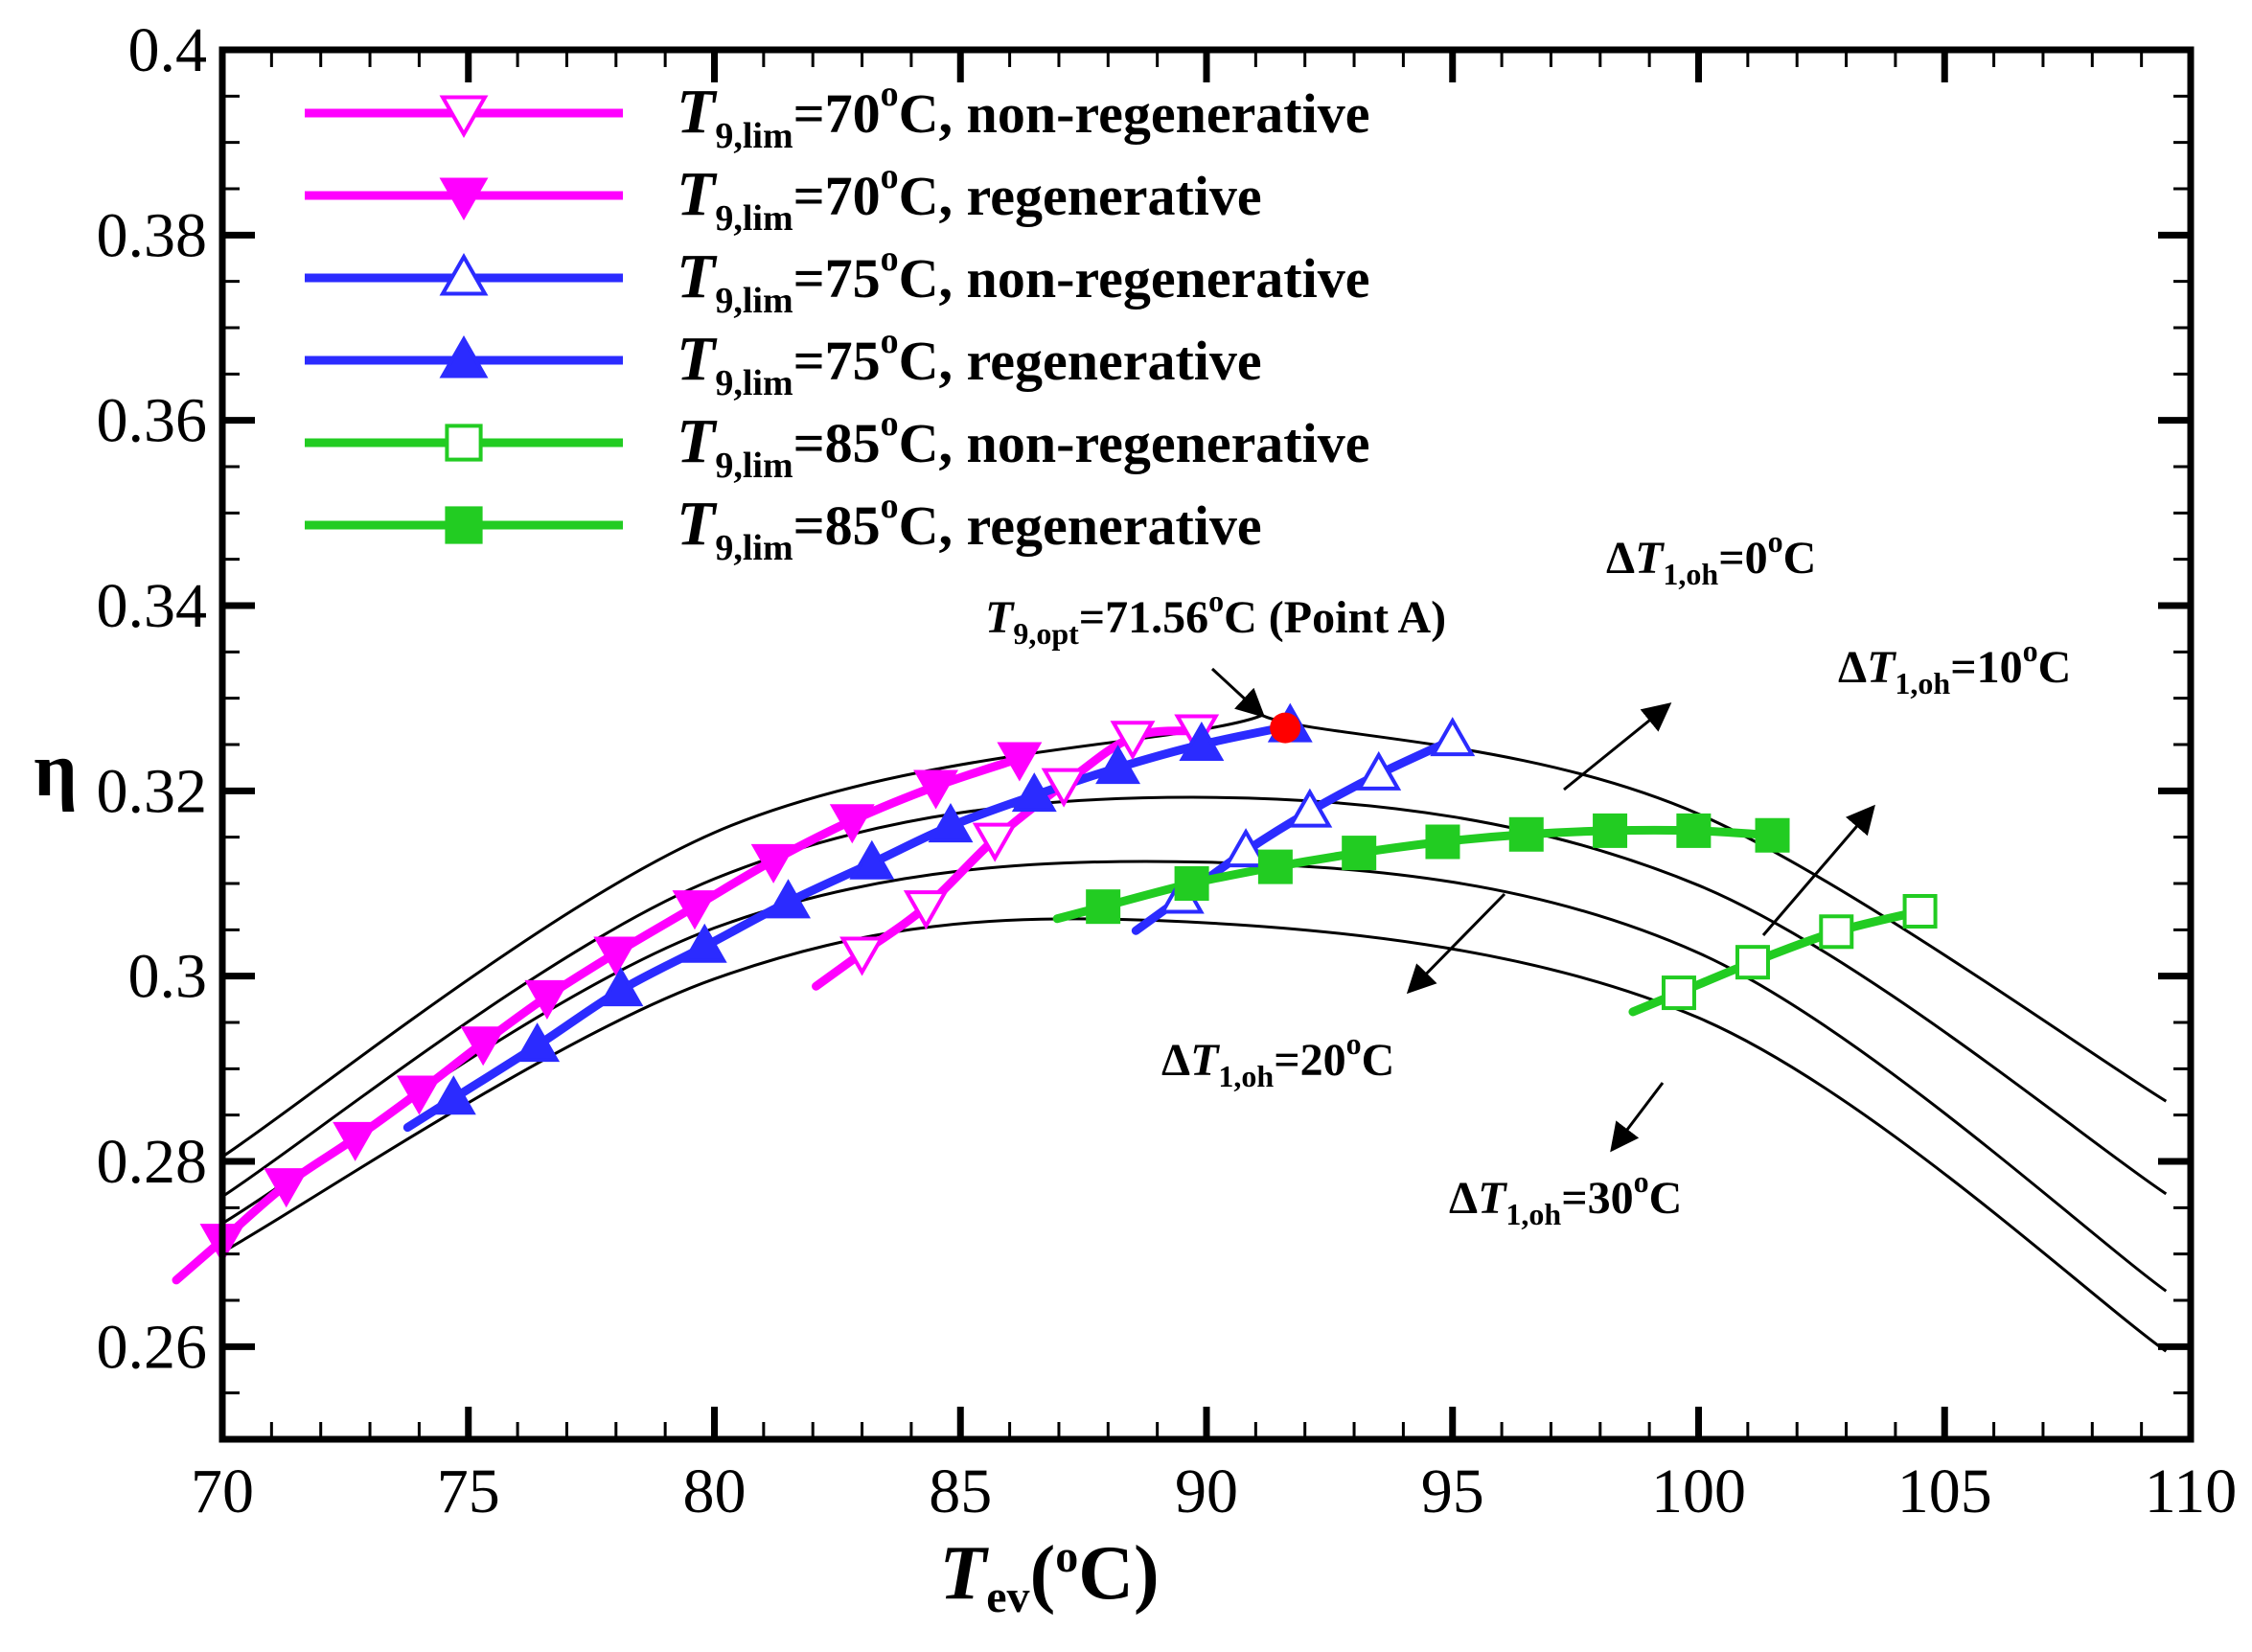 This screenshot has width=2252, height=1652. Describe the element at coordinates (1238, 693) in the screenshot. I see `arrow-point-a` at that location.